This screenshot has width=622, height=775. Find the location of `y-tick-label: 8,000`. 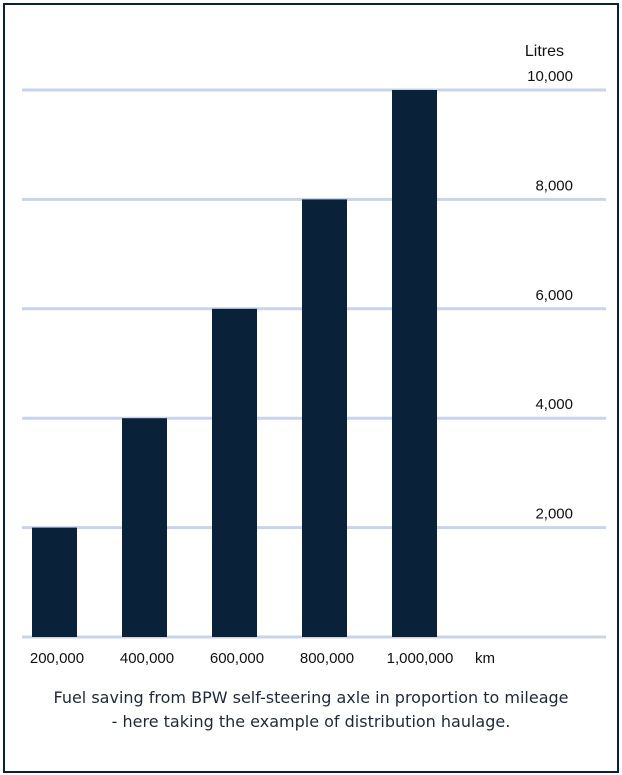

y-tick-label: 8,000 is located at coordinates (554, 185).